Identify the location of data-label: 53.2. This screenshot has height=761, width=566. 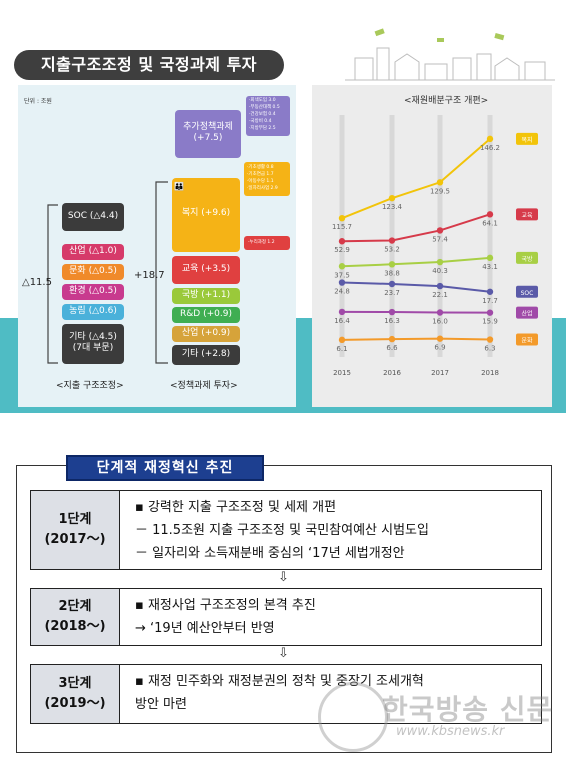
(392, 250).